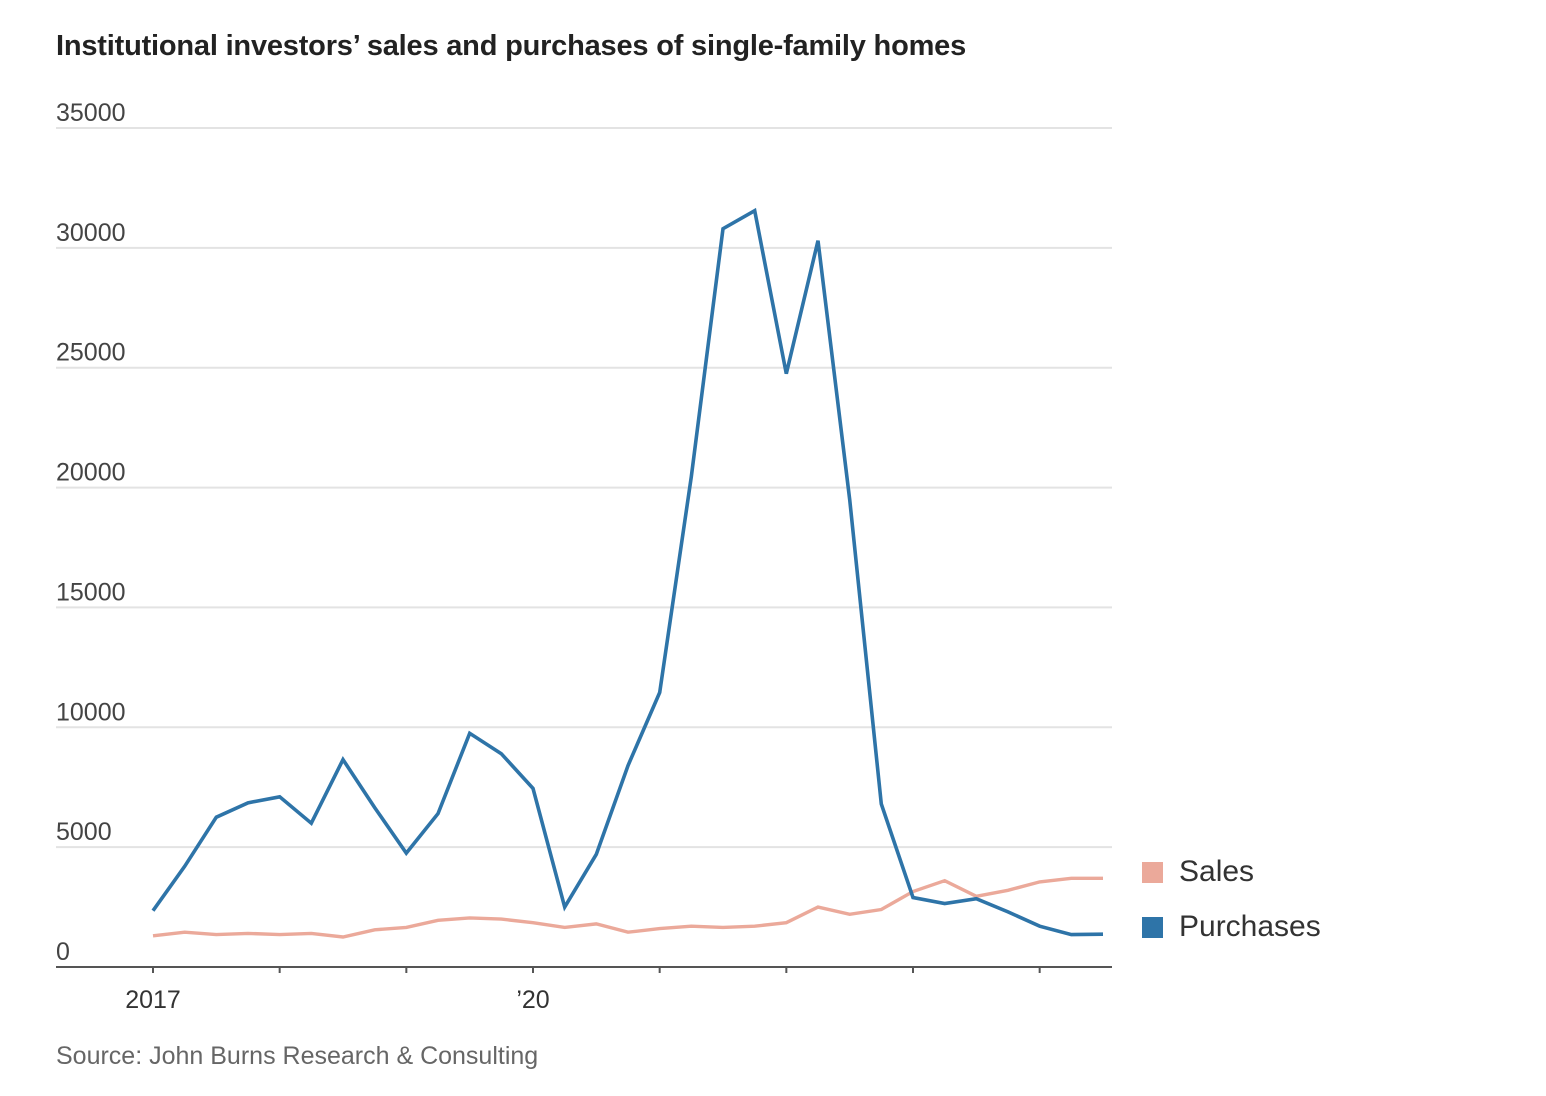 The width and height of the screenshot is (1546, 1096). Describe the element at coordinates (91, 473) in the screenshot. I see `y-tick-label: 20000` at that location.